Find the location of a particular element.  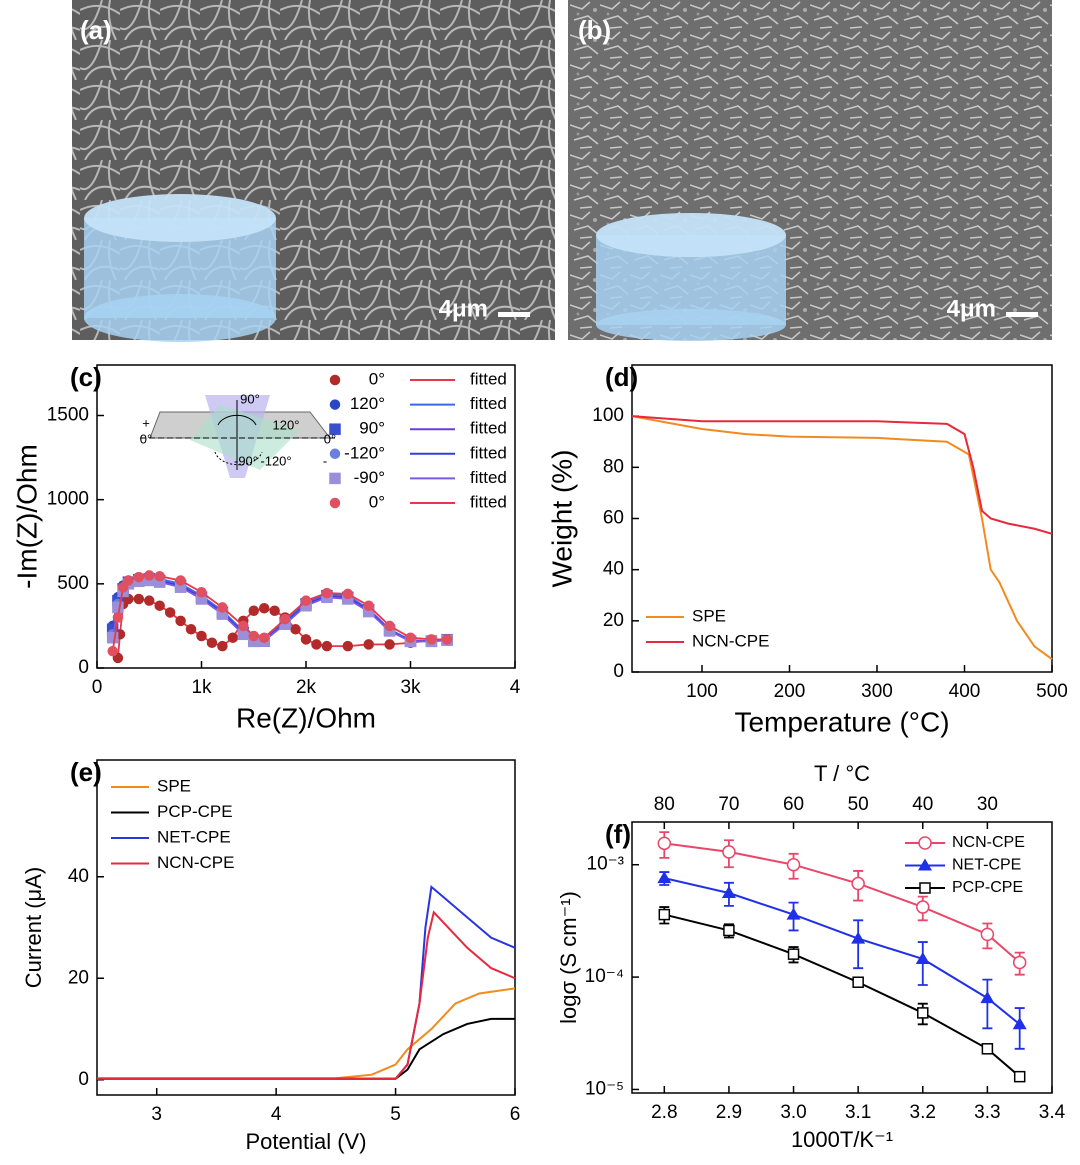

y-tick-label: 20 is located at coordinates (613, 620).